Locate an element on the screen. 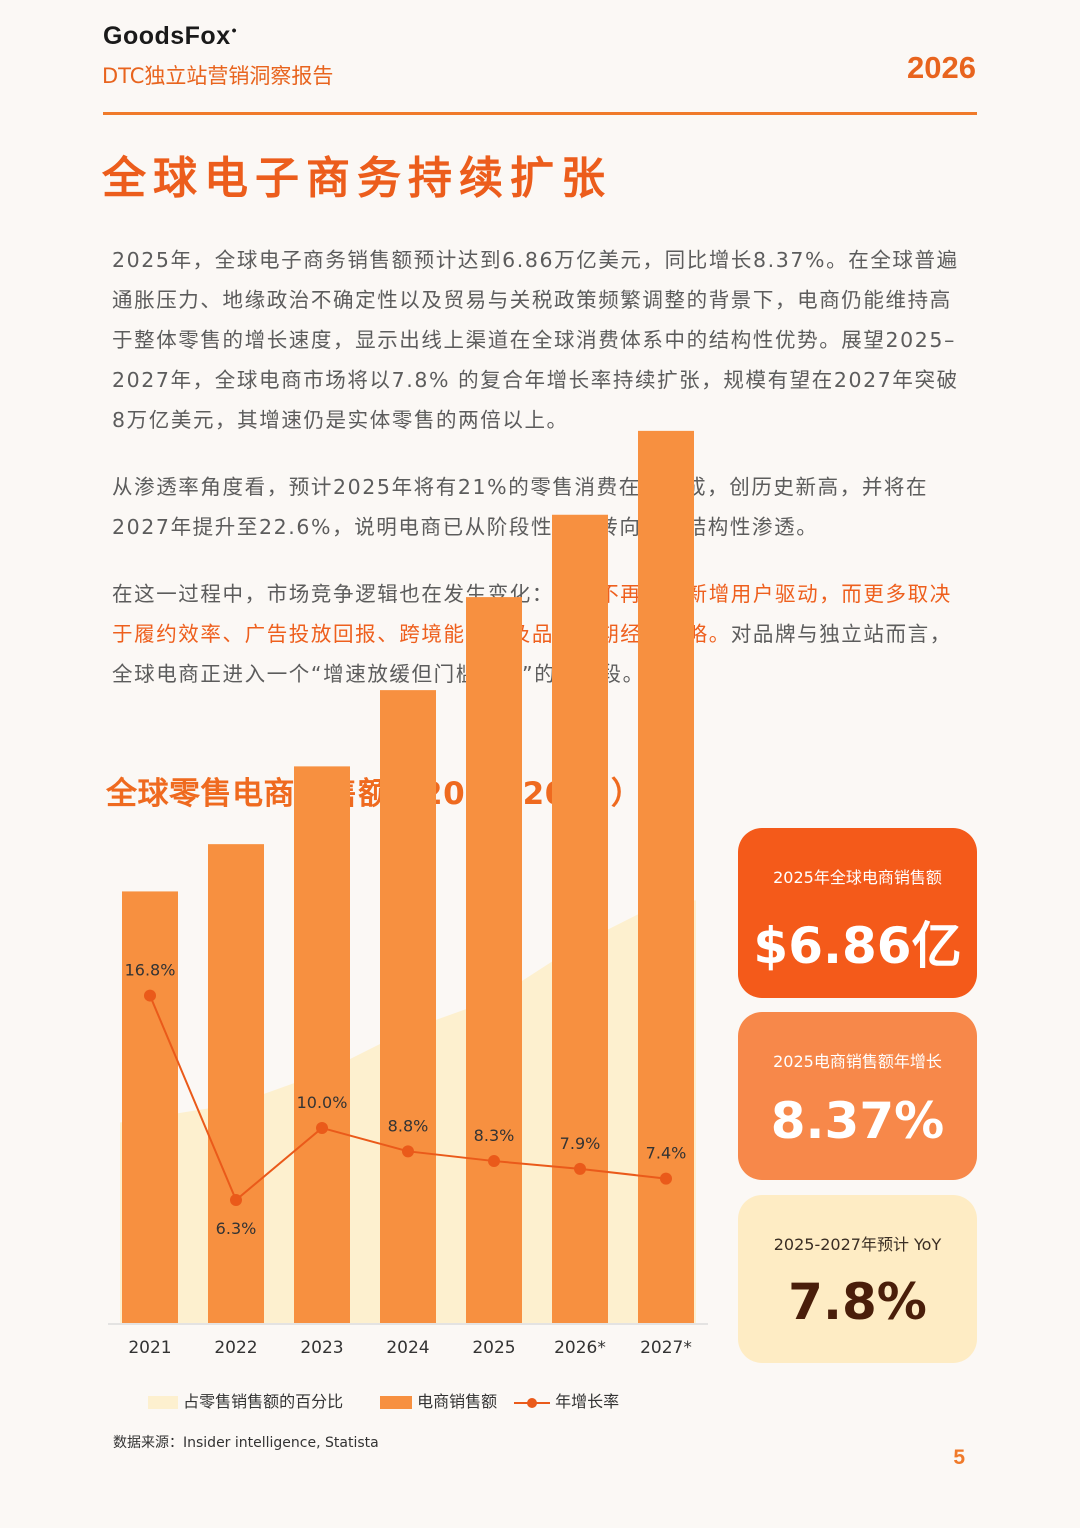 The height and width of the screenshot is (1528, 1080). x-tick-label: 2027* is located at coordinates (666, 1348).